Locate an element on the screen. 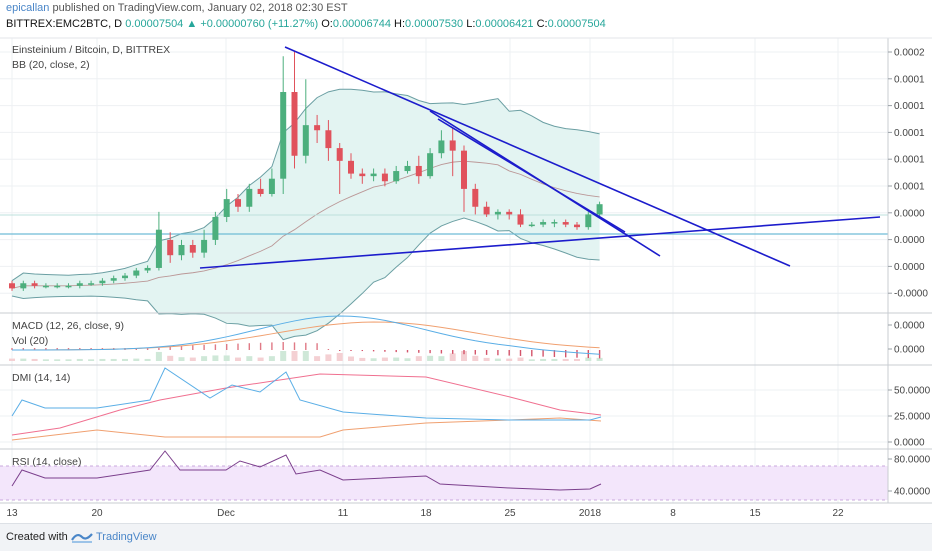 Image resolution: width=932 pixels, height=551 pixels. macd-panel is located at coordinates (306, 338).